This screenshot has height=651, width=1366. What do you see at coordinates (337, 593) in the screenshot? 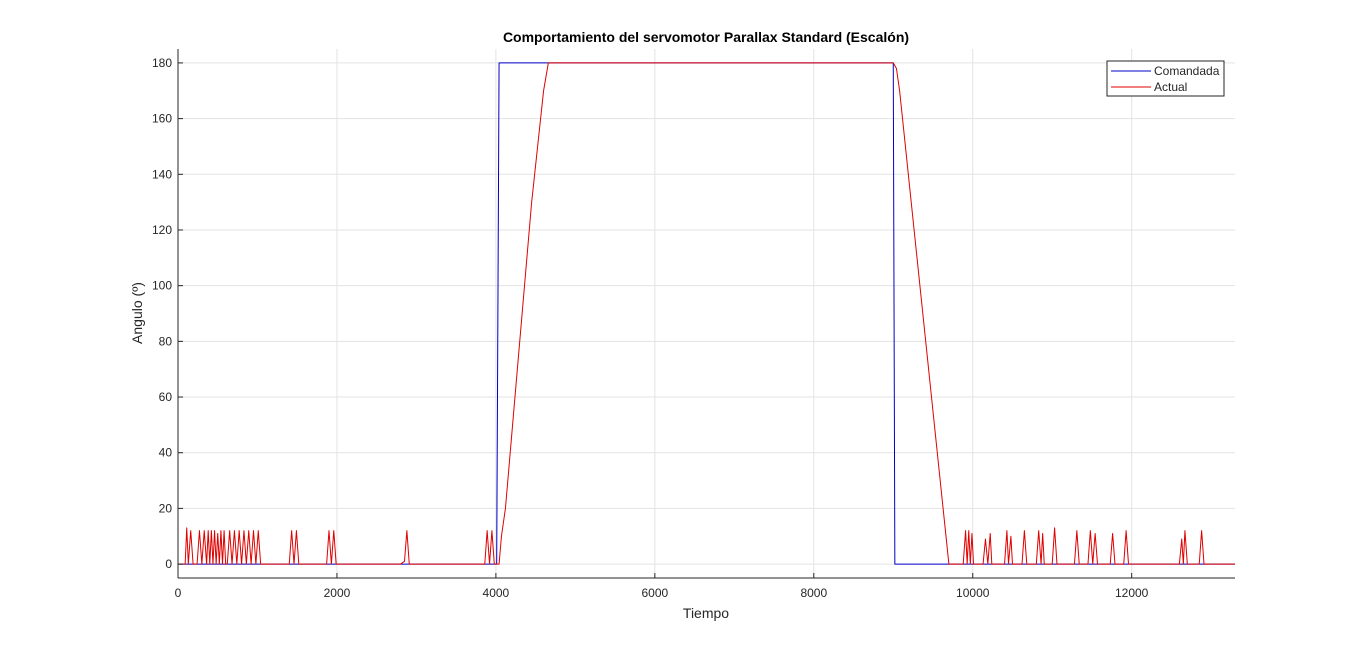
I see `x-tick-label: 2000` at bounding box center [337, 593].